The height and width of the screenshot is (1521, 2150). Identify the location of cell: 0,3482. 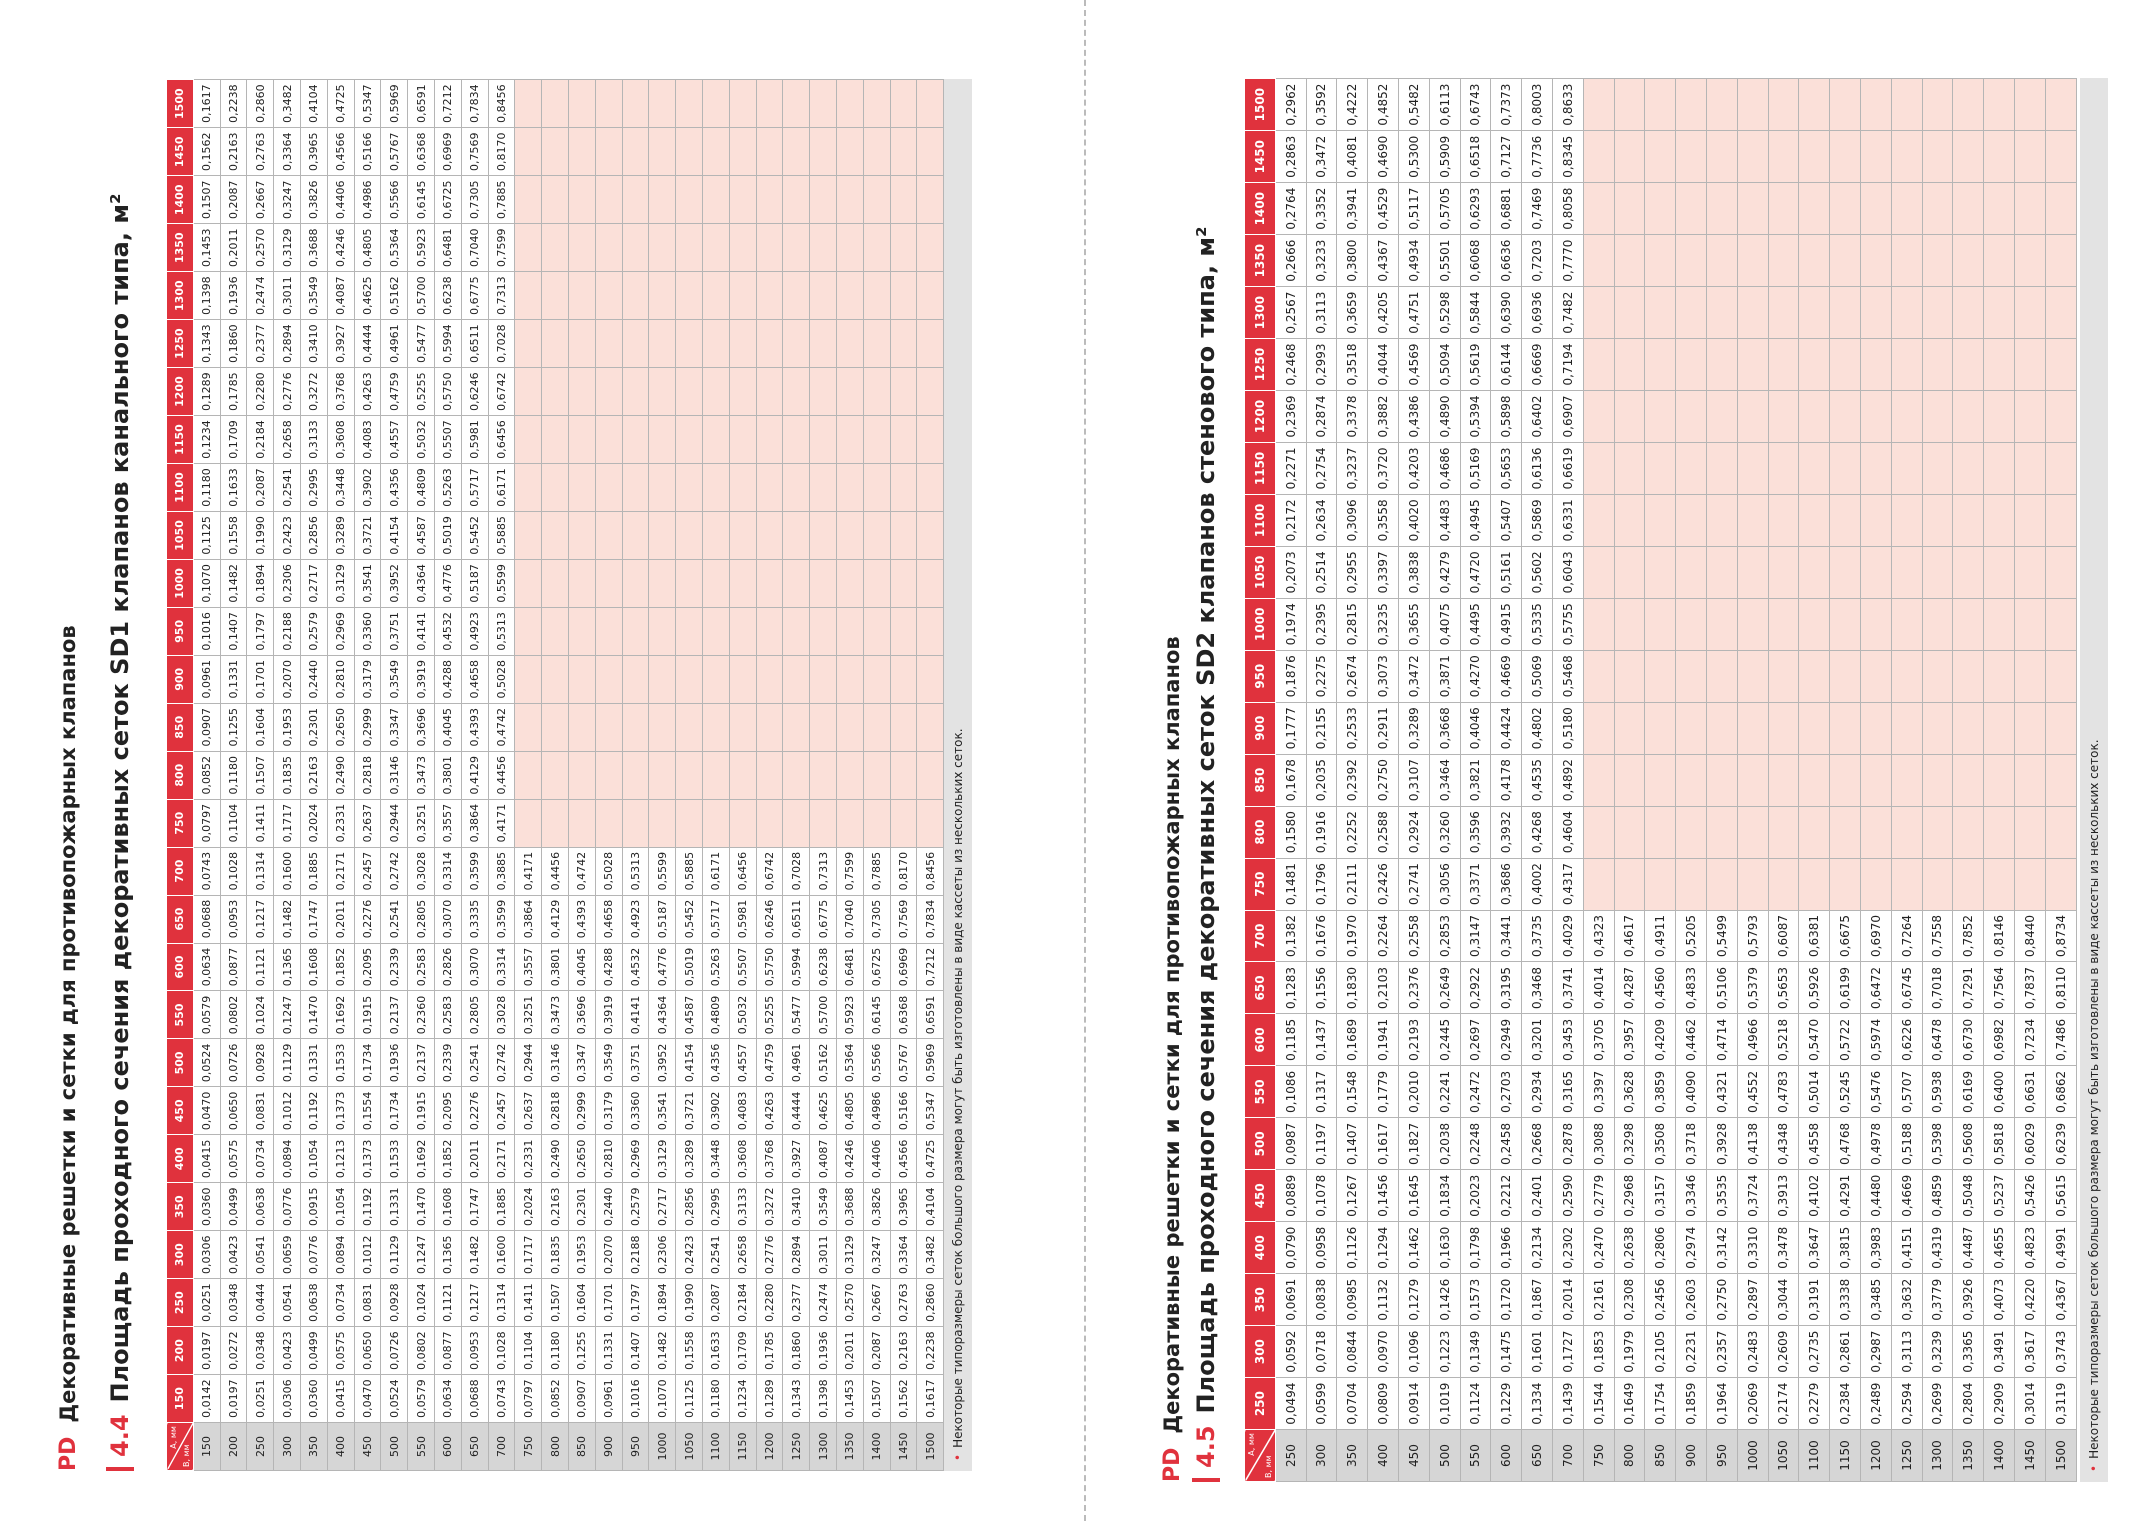
(930, 1254).